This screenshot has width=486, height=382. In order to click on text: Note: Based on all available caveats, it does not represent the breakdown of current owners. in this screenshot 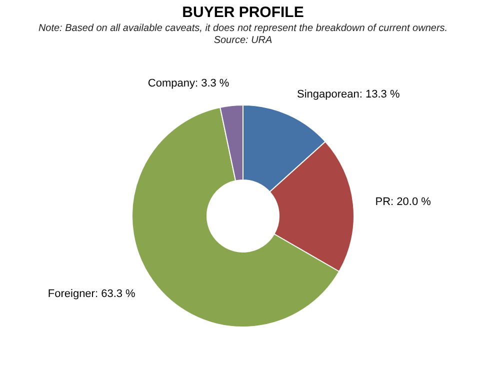, I will do `click(243, 28)`.